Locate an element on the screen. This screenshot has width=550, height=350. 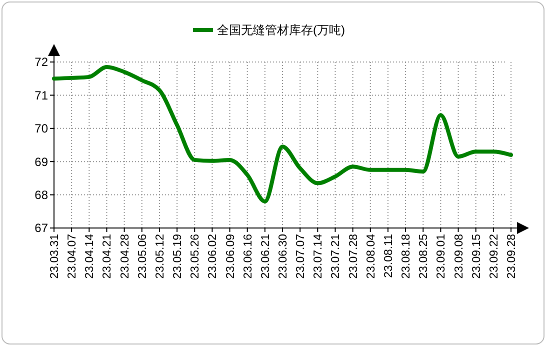
x-tick-label: 23.09.22 is located at coordinates (494, 256).